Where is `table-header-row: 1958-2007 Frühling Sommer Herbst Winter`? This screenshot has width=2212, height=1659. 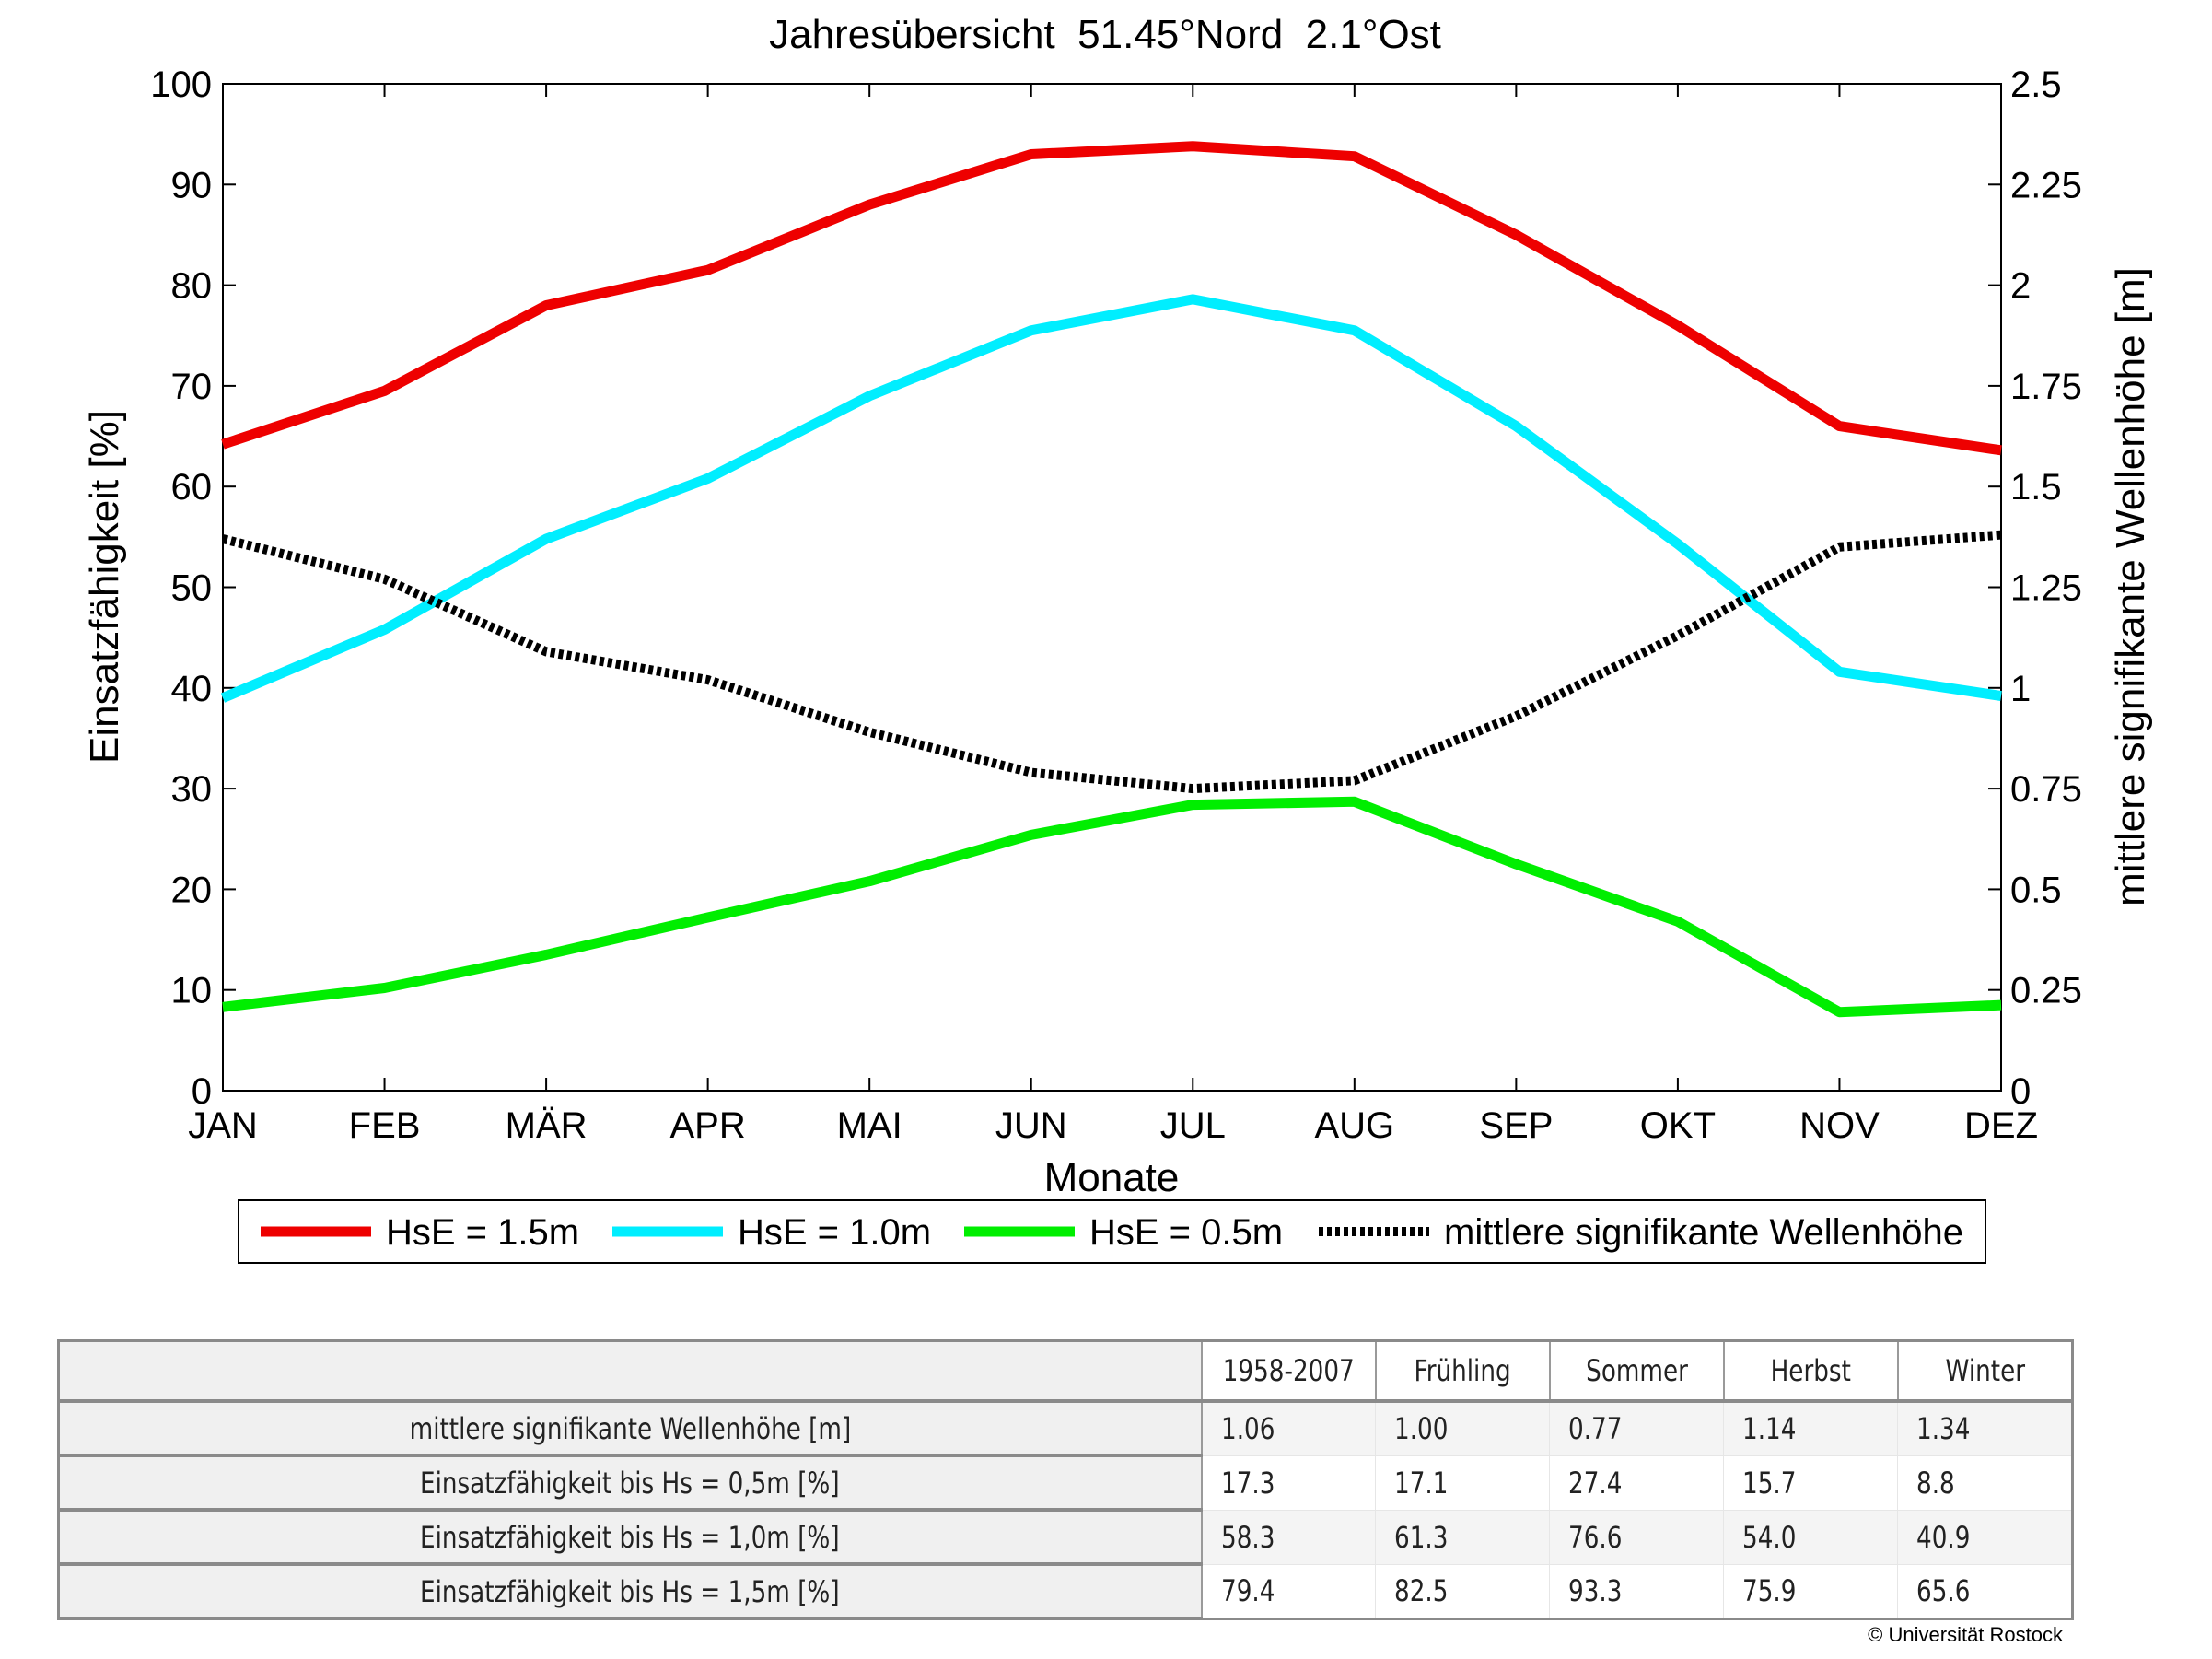 table-header-row: 1958-2007 Frühling Sommer Herbst Winter is located at coordinates (1066, 1371).